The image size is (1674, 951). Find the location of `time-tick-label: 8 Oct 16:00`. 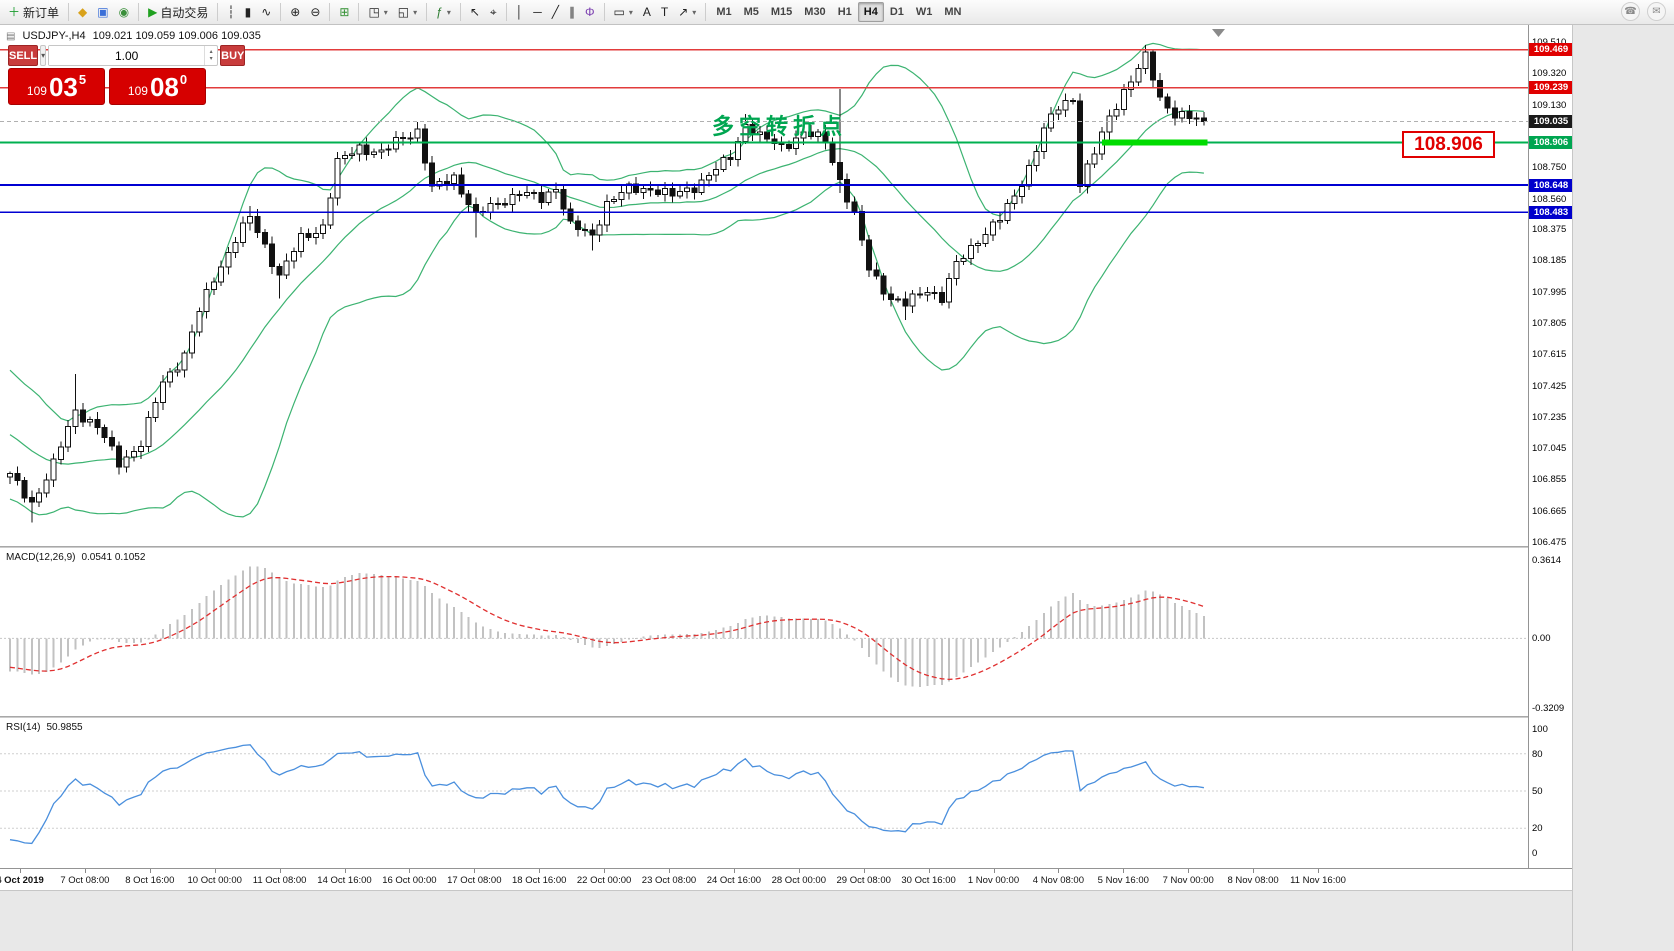

time-tick-label: 8 Oct 16:00 is located at coordinates (150, 880).